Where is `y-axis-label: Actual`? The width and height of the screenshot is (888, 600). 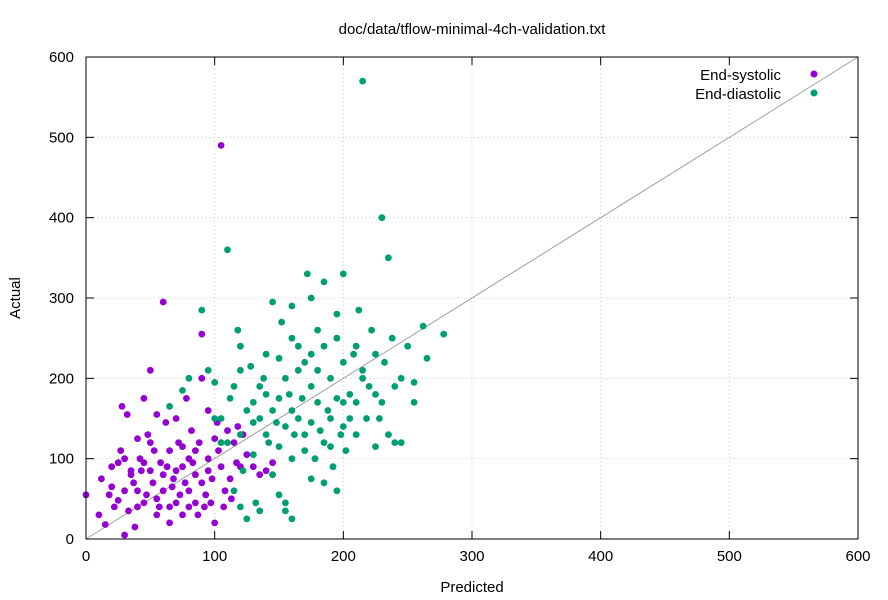
y-axis-label: Actual is located at coordinates (15, 298).